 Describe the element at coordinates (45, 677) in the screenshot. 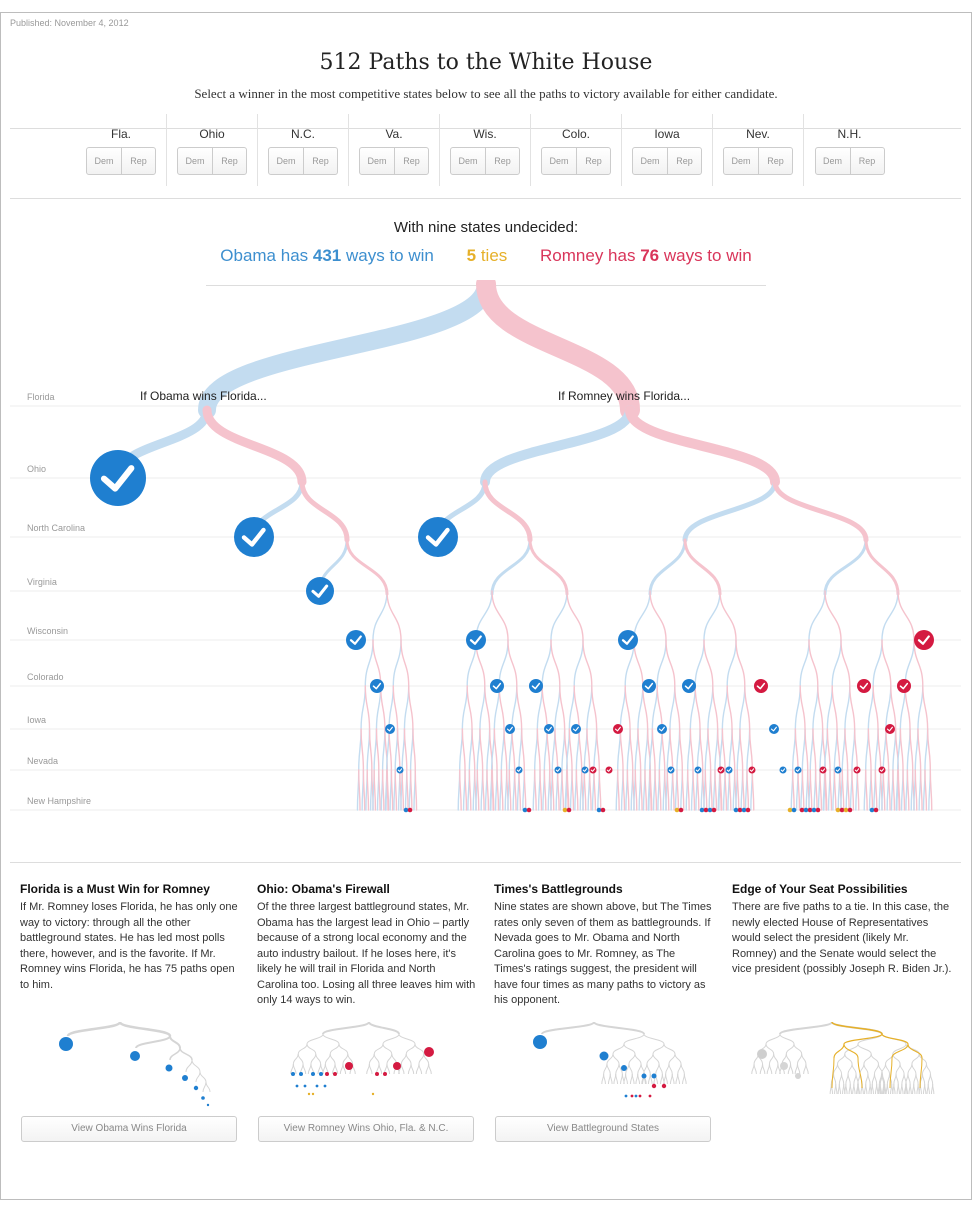

I see `row-label-colorado: Colorado` at that location.